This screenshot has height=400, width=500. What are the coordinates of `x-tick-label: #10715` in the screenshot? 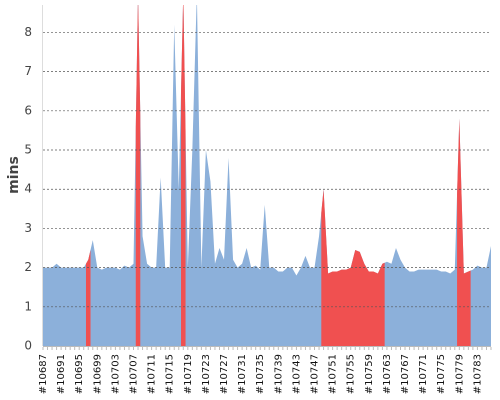 It's located at (170, 374).